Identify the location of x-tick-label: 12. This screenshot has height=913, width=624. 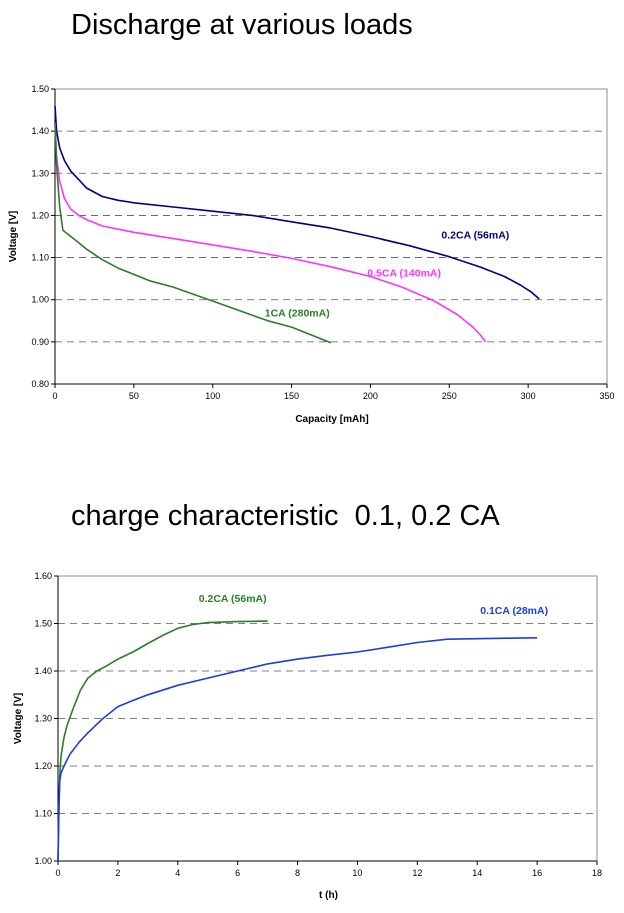
(417, 873).